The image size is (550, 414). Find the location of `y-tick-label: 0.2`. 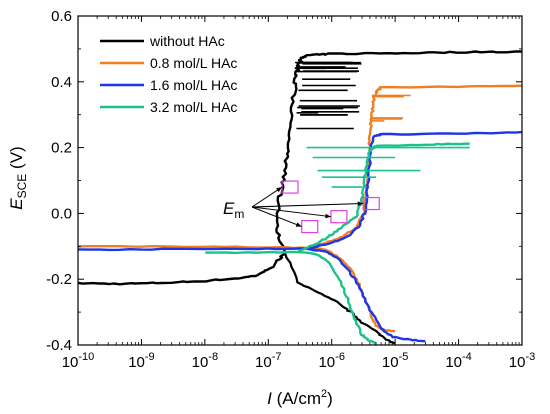

y-tick-label: 0.2 is located at coordinates (61, 148).